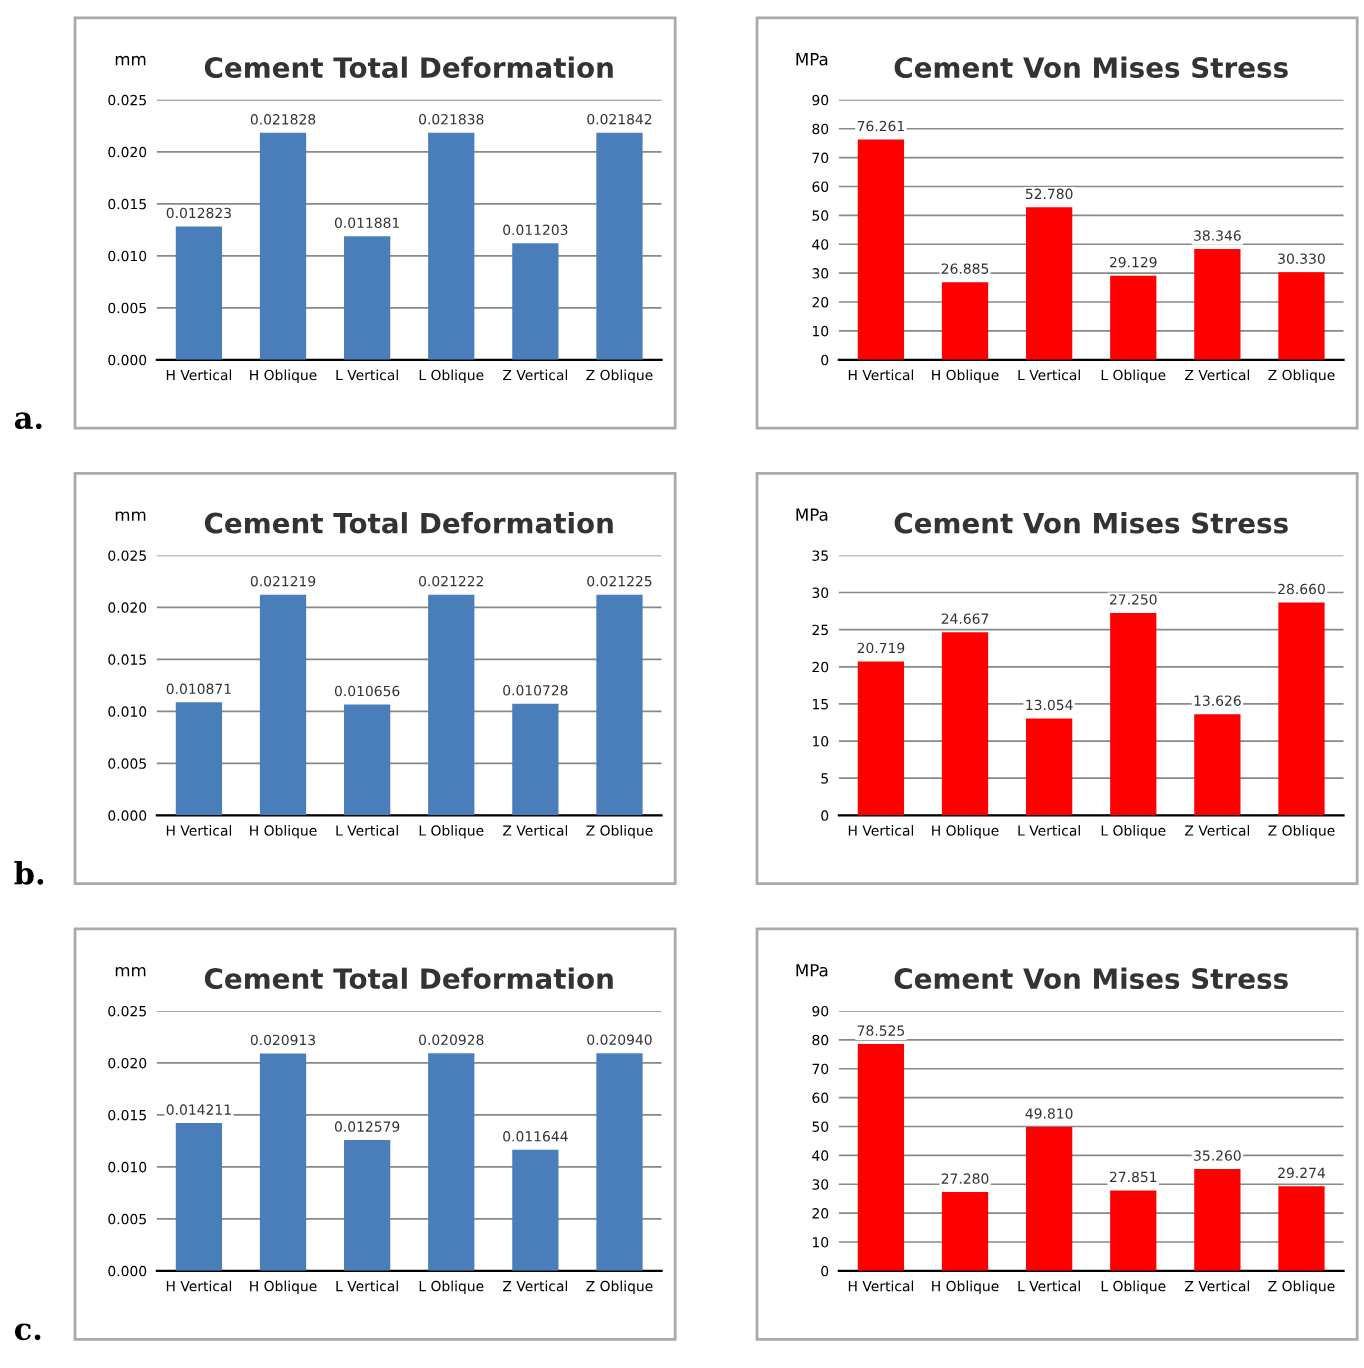  I want to click on text: c., so click(27, 1332).